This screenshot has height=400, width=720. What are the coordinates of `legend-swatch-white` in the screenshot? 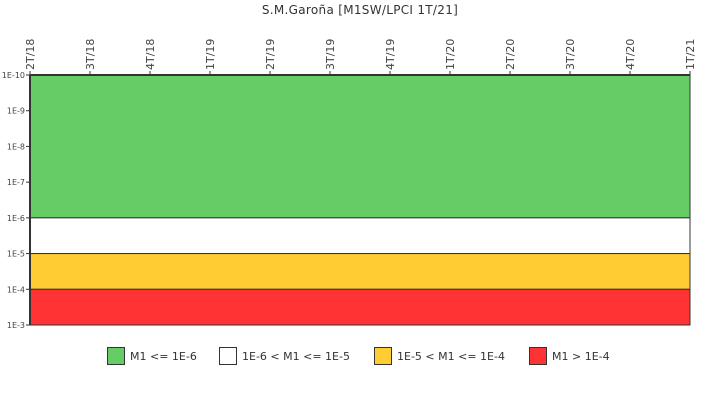 It's located at (228, 356).